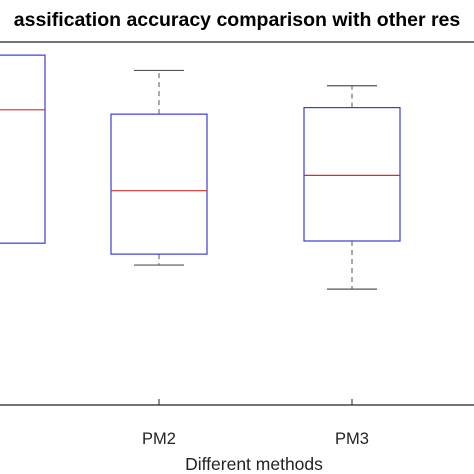 The height and width of the screenshot is (474, 474). I want to click on box-pm3, so click(352, 174).